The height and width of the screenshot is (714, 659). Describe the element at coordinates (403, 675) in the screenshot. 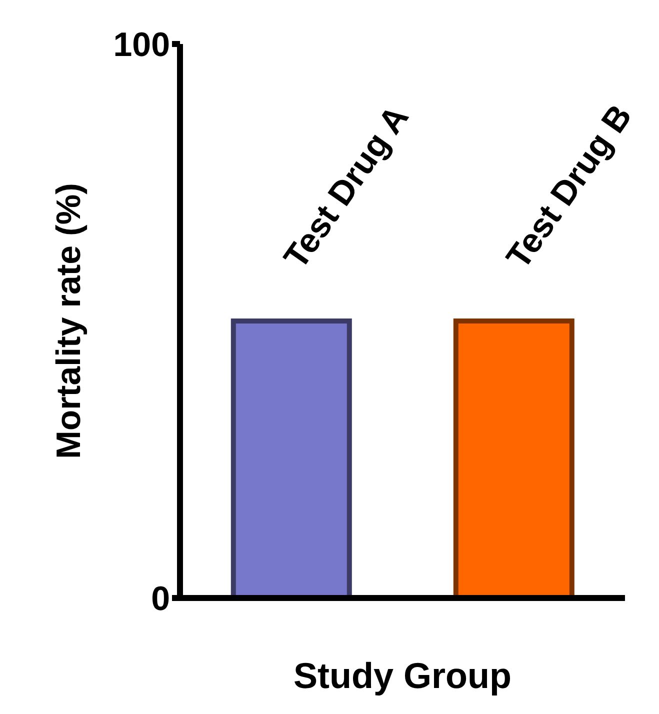

I see `x-axis-title: Study Group` at that location.